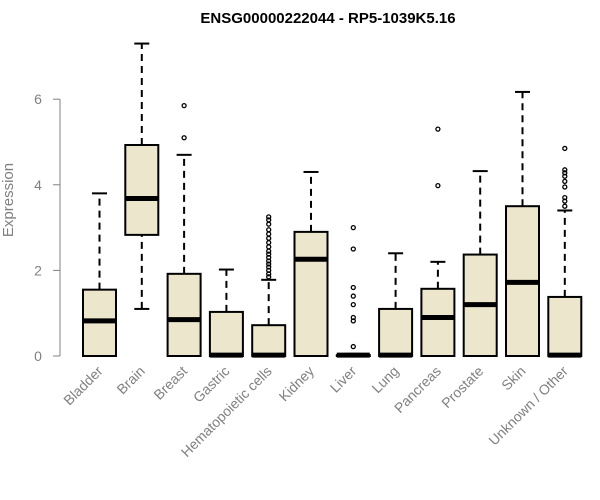 The width and height of the screenshot is (600, 500). I want to click on x-tick-label: Lung, so click(384, 379).